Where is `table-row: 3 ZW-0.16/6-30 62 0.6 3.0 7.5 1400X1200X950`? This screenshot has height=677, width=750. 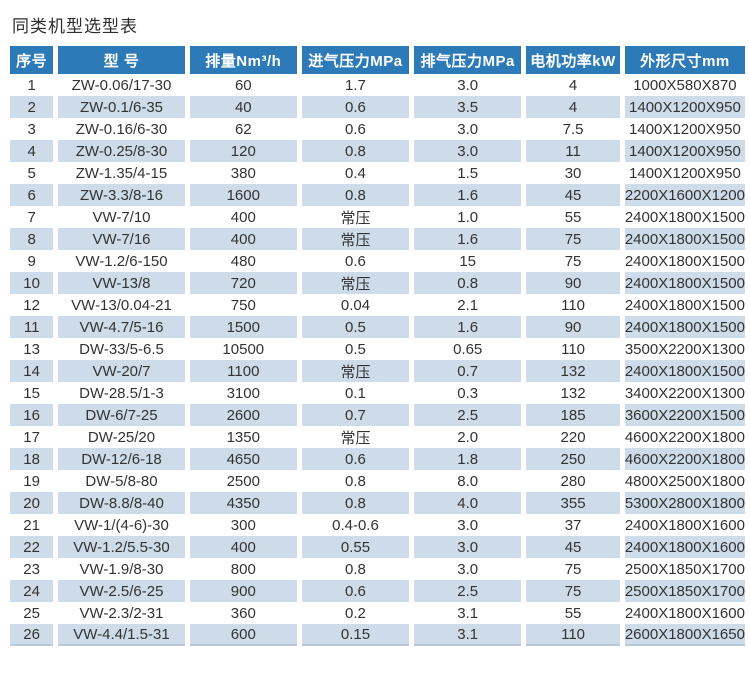
table-row: 3 ZW-0.16/6-30 62 0.6 3.0 7.5 1400X1200X950 is located at coordinates (377, 129).